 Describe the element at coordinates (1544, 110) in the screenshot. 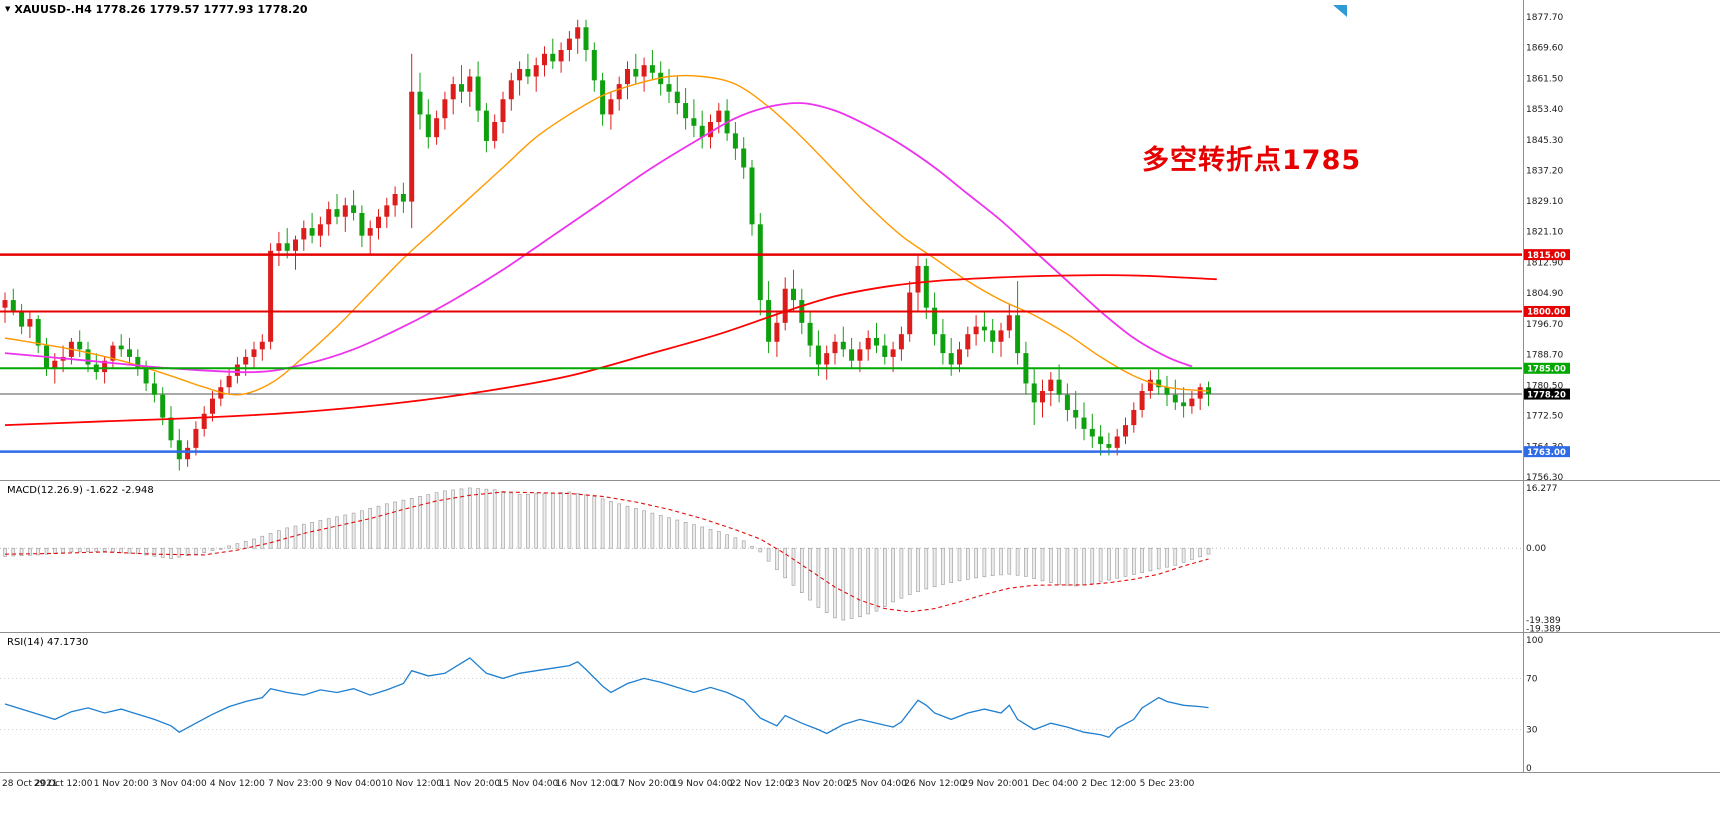

I see `price-tick-label: 1853.40` at that location.